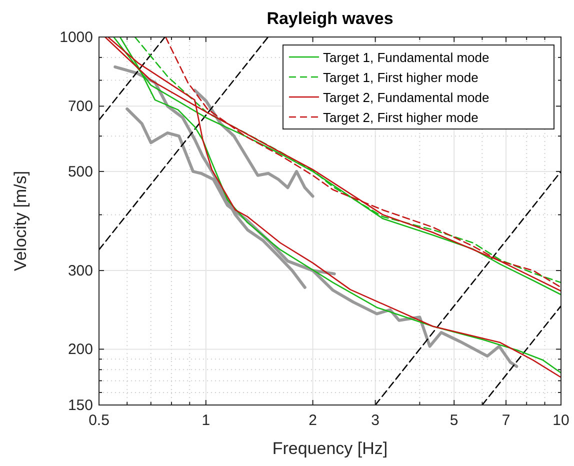  What do you see at coordinates (400, 117) in the screenshot?
I see `legend-label: Target 2, First higher mode` at bounding box center [400, 117].